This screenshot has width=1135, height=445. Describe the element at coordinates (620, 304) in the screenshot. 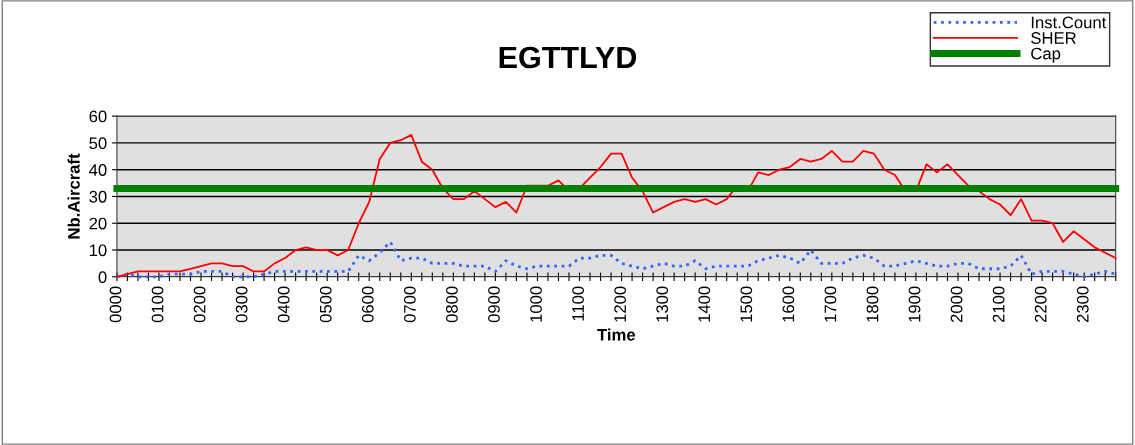

I see `x-tick-label: 1200` at that location.